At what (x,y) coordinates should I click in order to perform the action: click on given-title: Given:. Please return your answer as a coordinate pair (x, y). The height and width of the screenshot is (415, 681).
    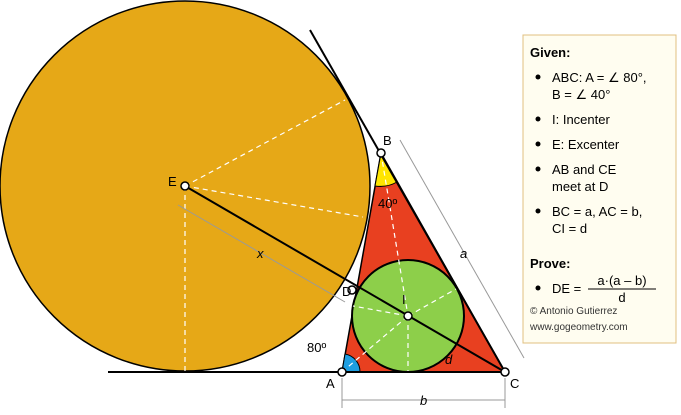
    Looking at the image, I should click on (550, 52).